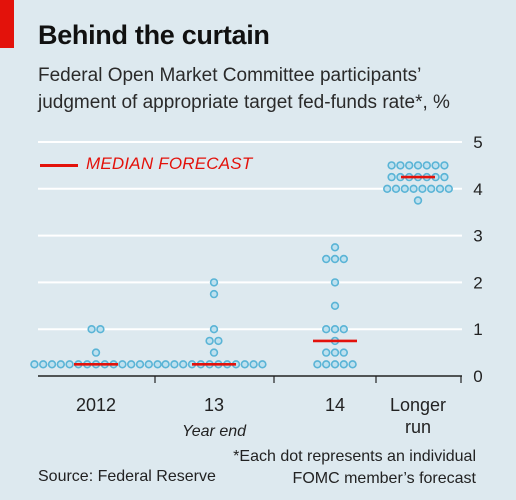 The width and height of the screenshot is (516, 500). I want to click on y-tick-label: 1, so click(477, 329).